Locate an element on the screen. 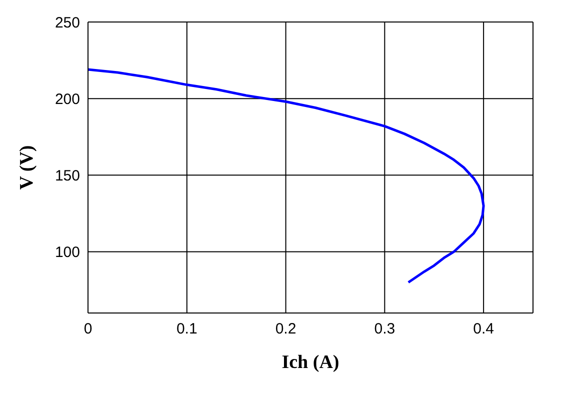 The height and width of the screenshot is (396, 561). y-tick-label: 250 is located at coordinates (67, 23).